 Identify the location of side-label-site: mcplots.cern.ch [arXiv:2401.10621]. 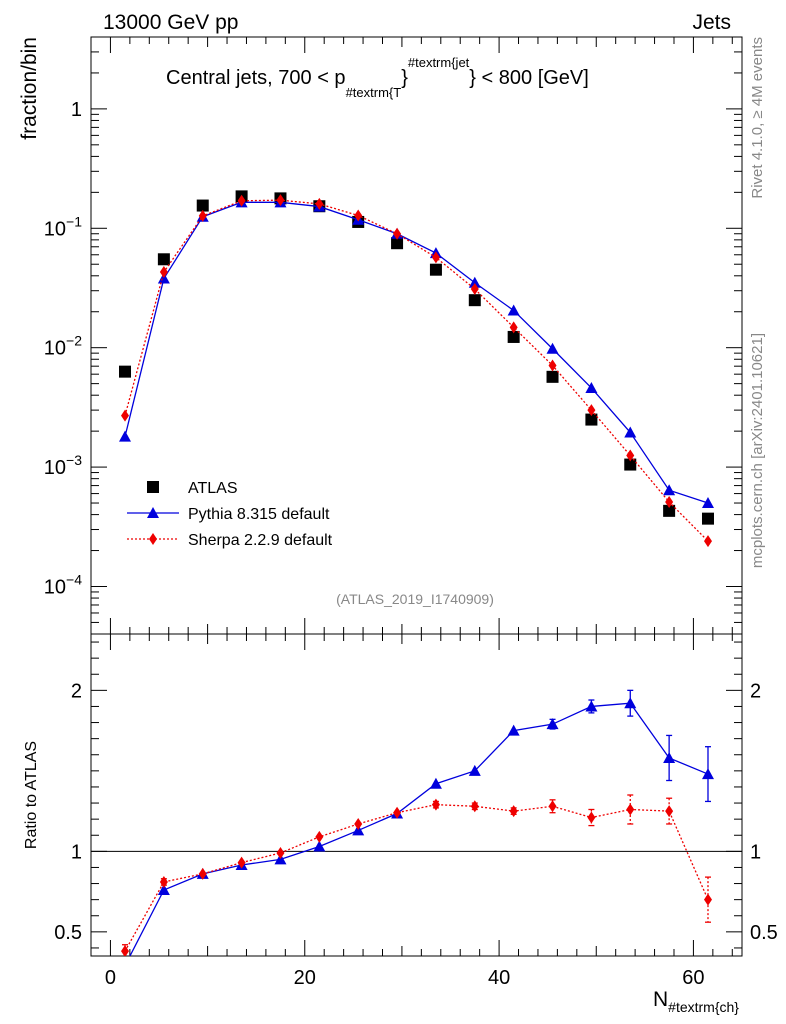
(757, 450).